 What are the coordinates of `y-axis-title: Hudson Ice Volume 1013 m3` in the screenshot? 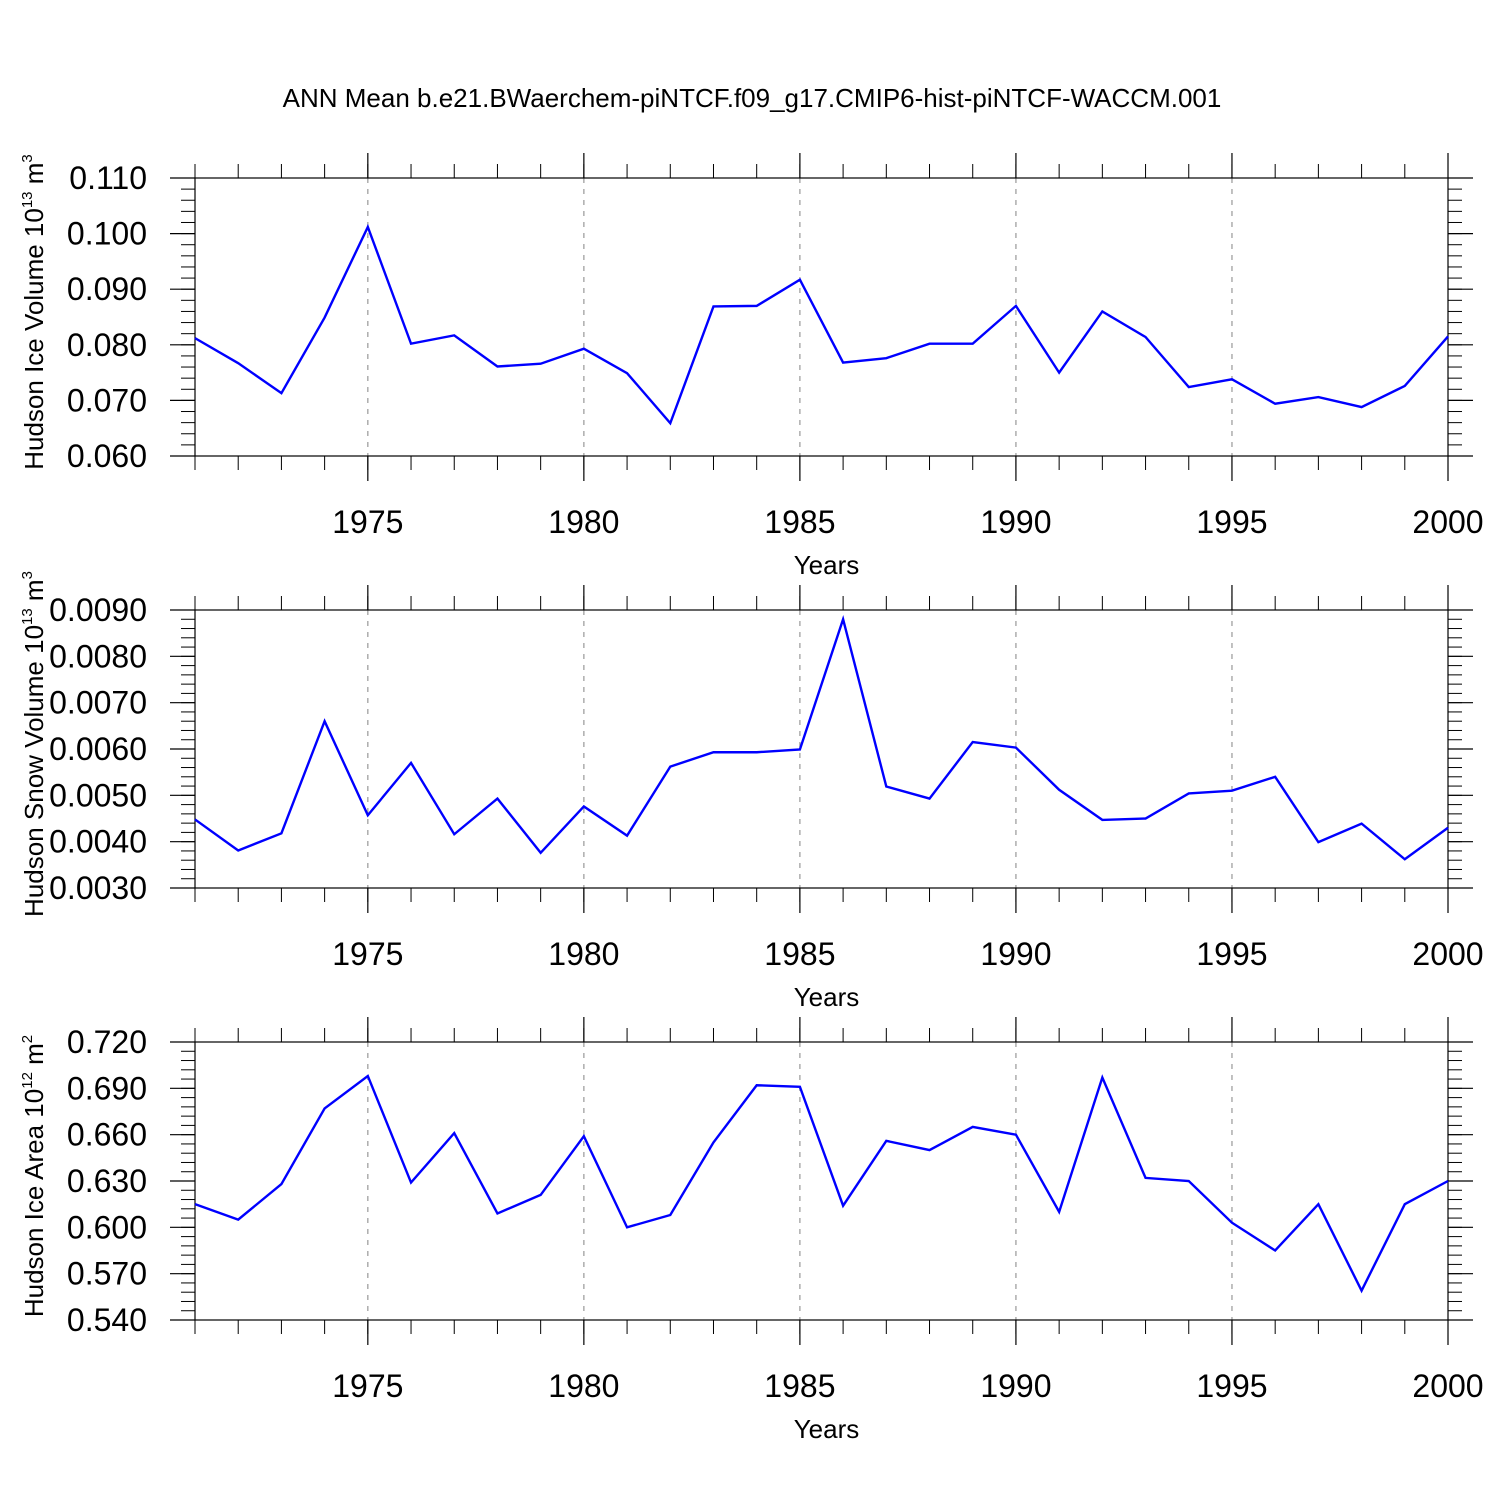 It's located at (34, 312).